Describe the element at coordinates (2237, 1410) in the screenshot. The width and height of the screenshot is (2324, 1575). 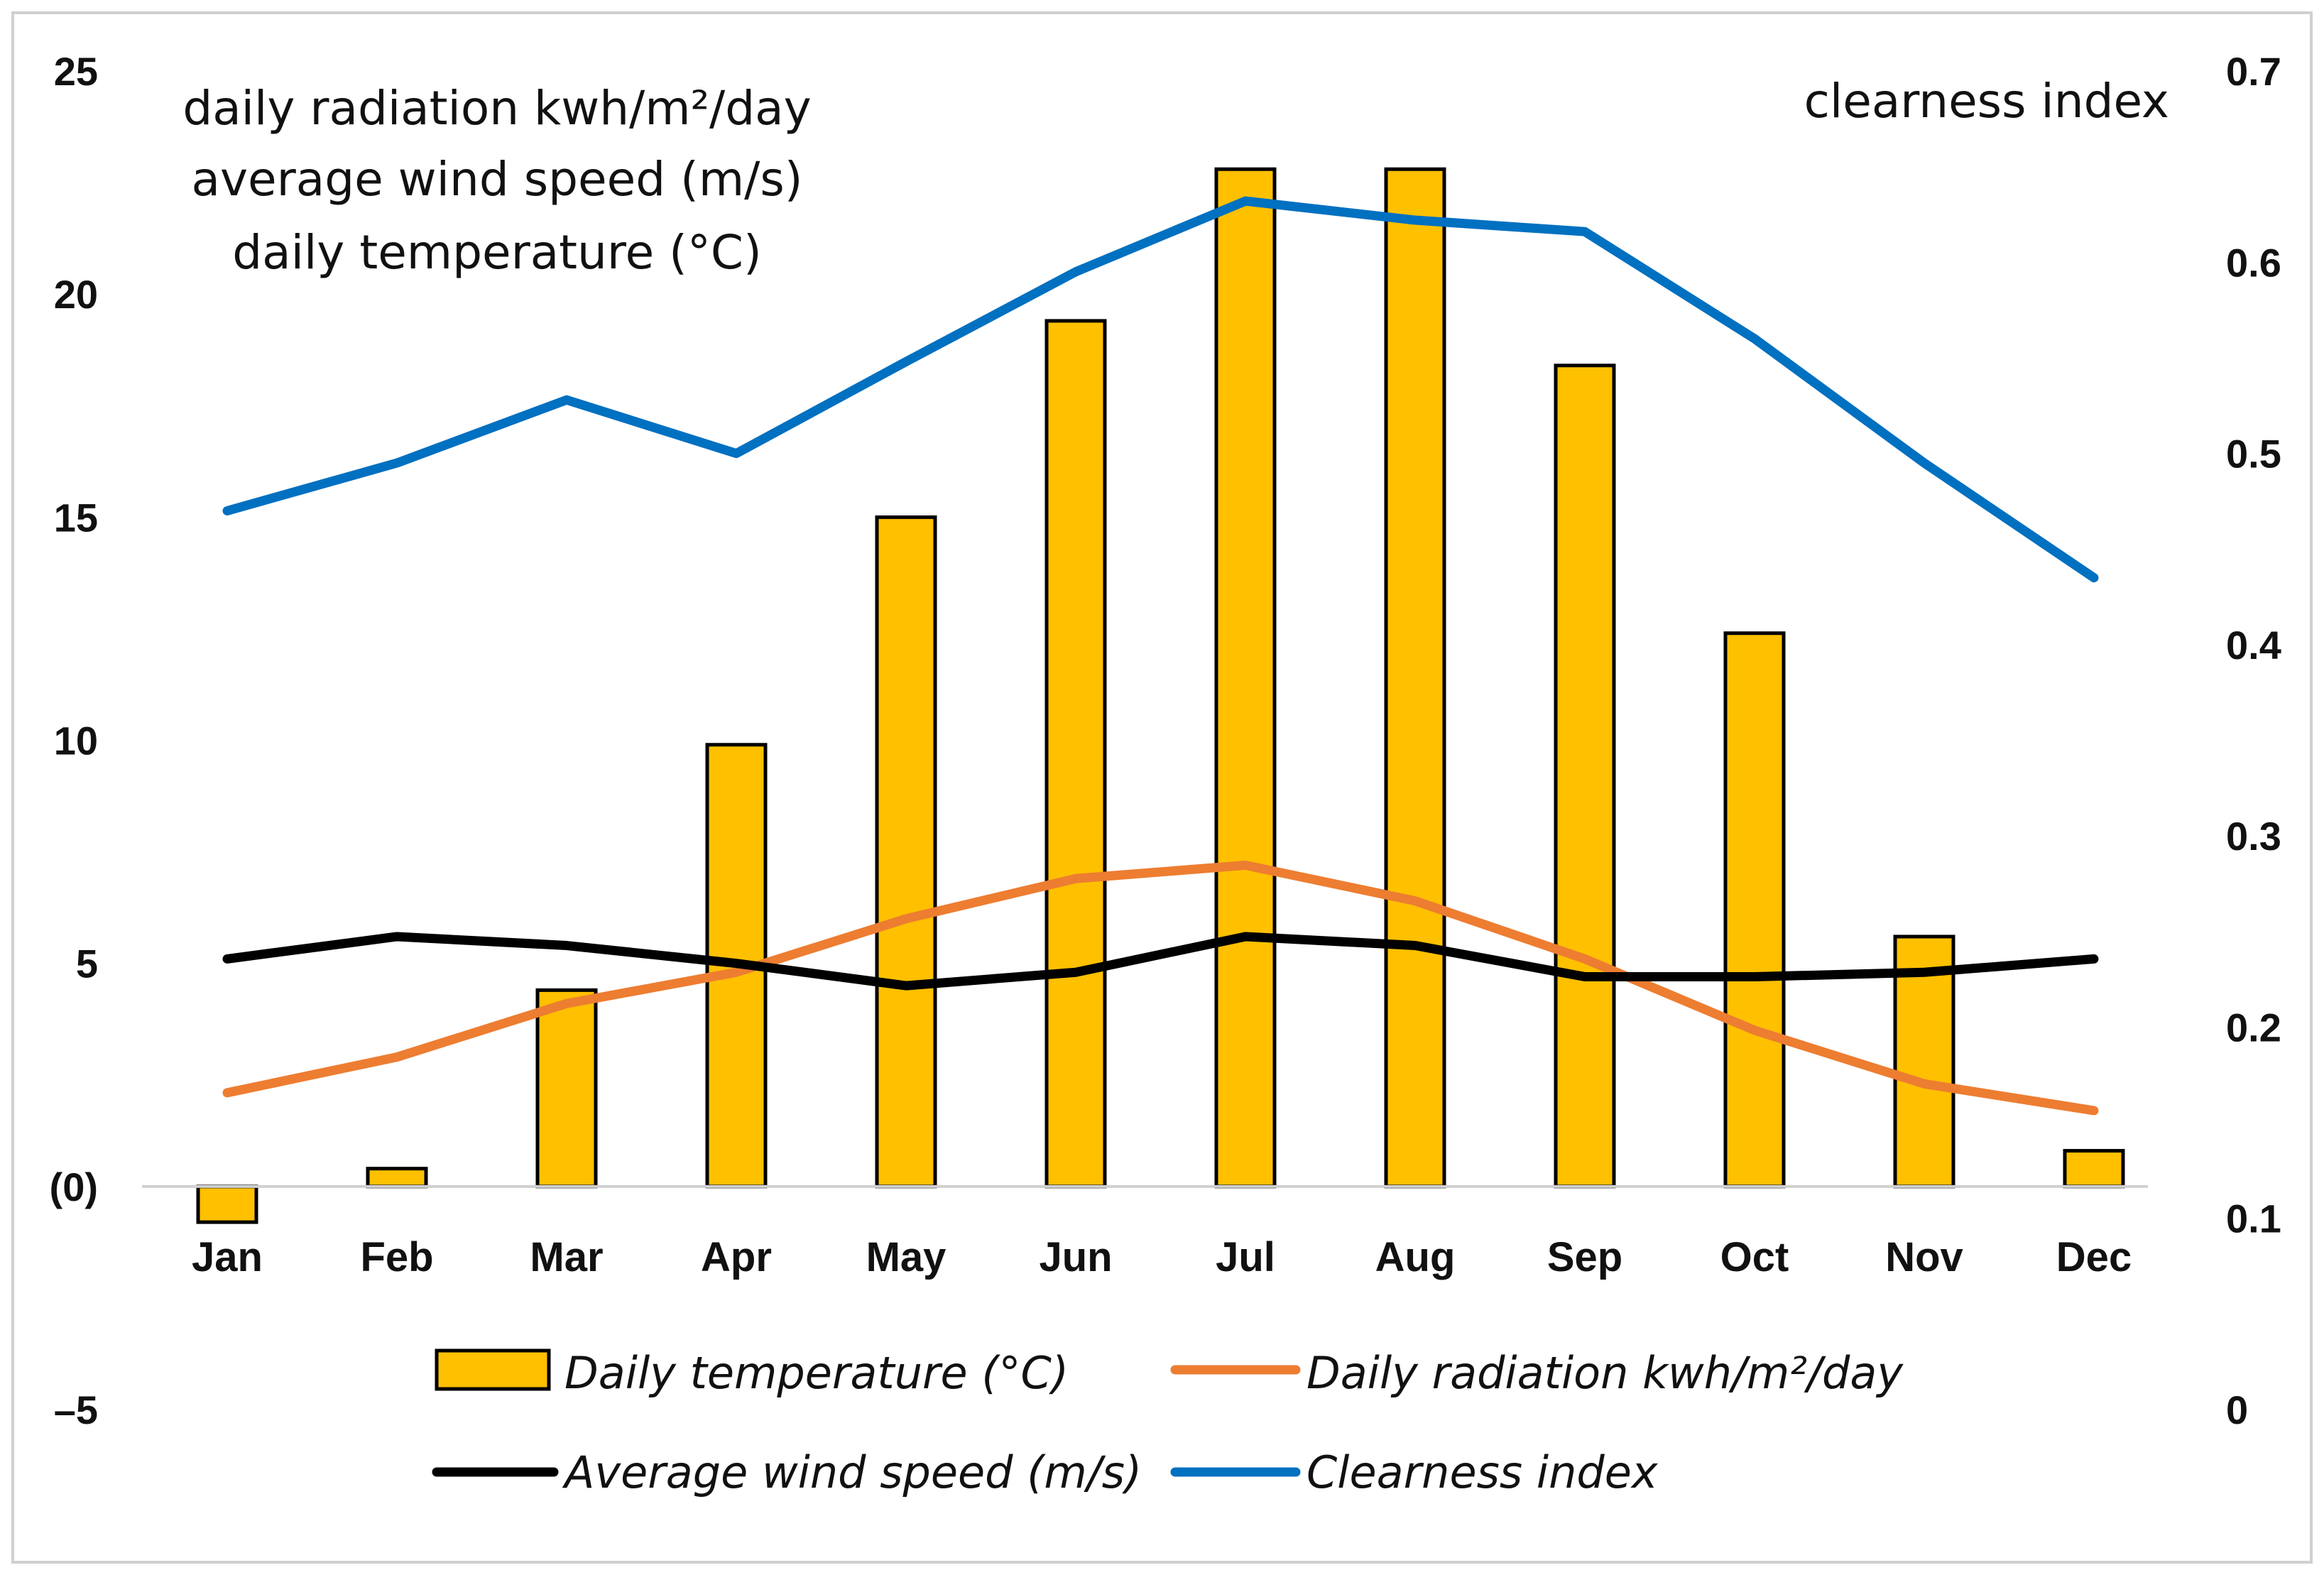
I see `right-tick-label: 0` at that location.